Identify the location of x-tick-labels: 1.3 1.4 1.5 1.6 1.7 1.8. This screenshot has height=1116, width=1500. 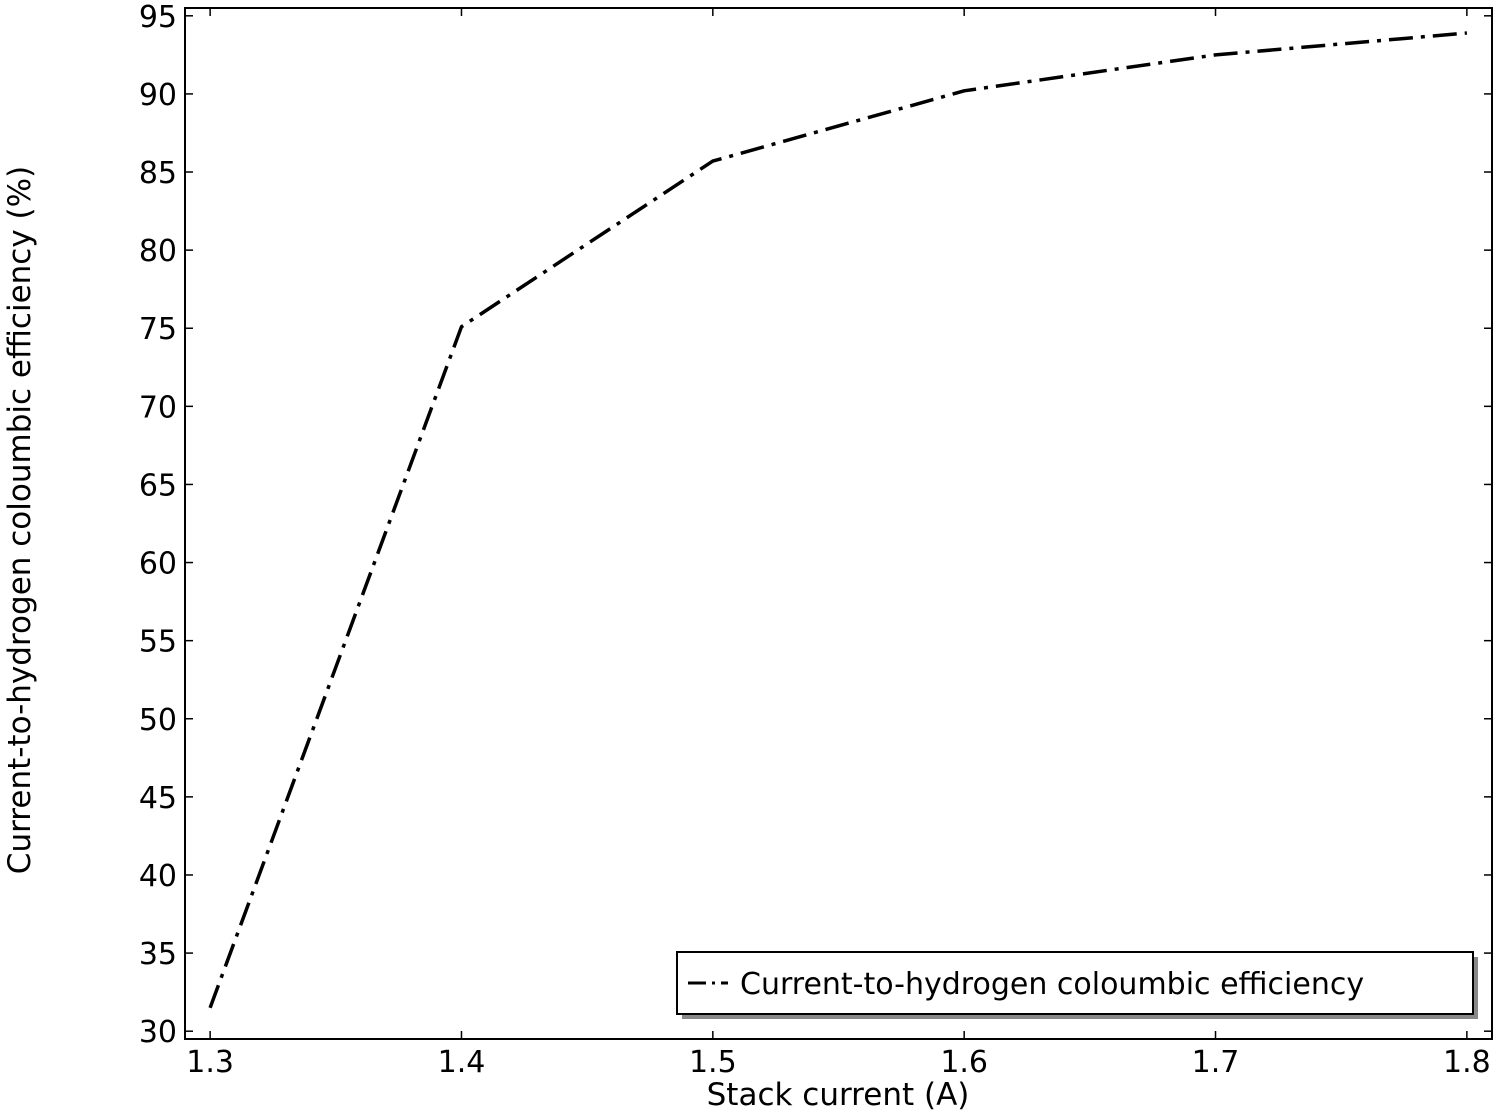
(838, 1062).